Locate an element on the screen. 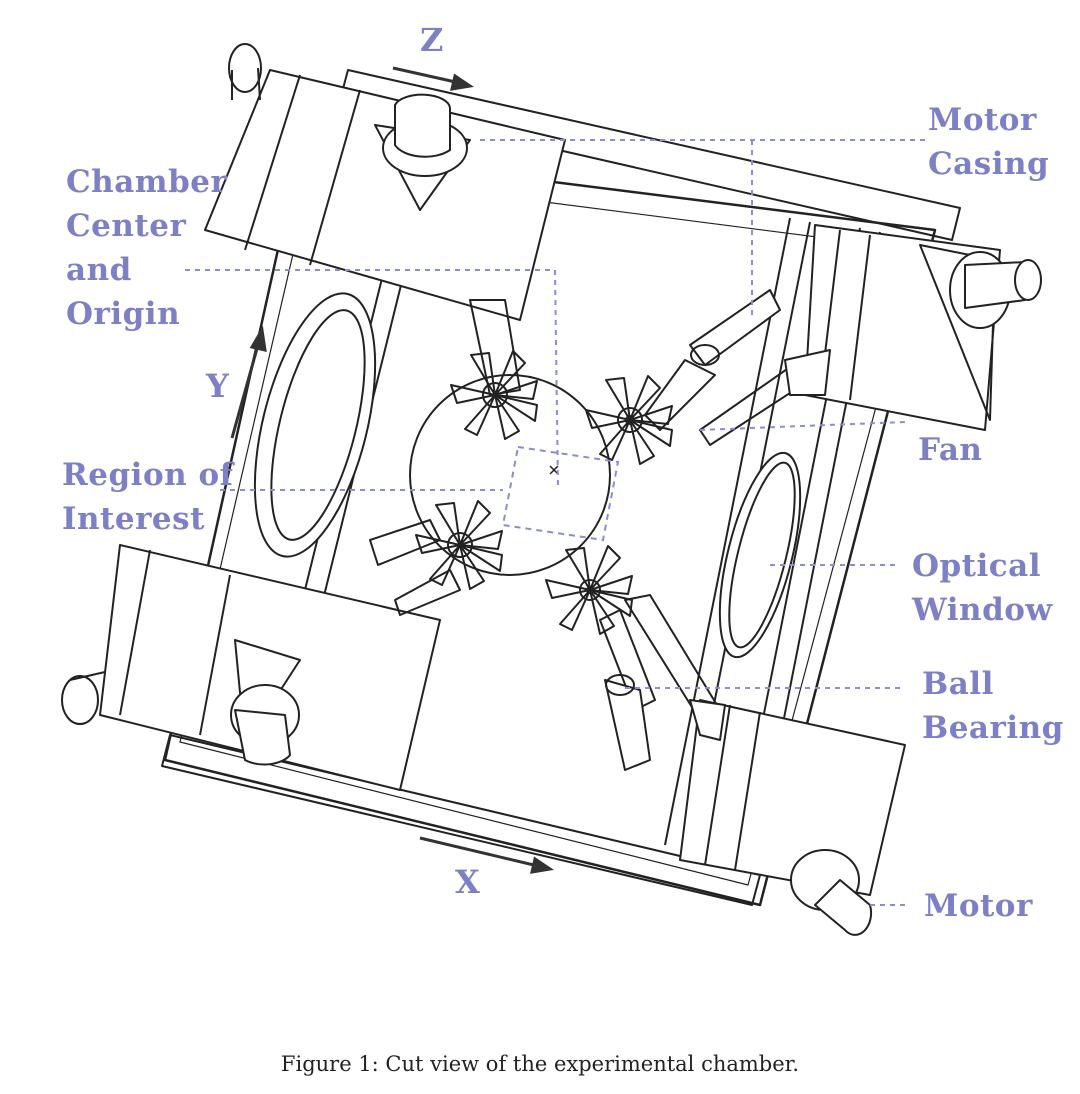 Image resolution: width=1080 pixels, height=1094 pixels. label-ball-bearing-line2: Bearing is located at coordinates (993, 728).